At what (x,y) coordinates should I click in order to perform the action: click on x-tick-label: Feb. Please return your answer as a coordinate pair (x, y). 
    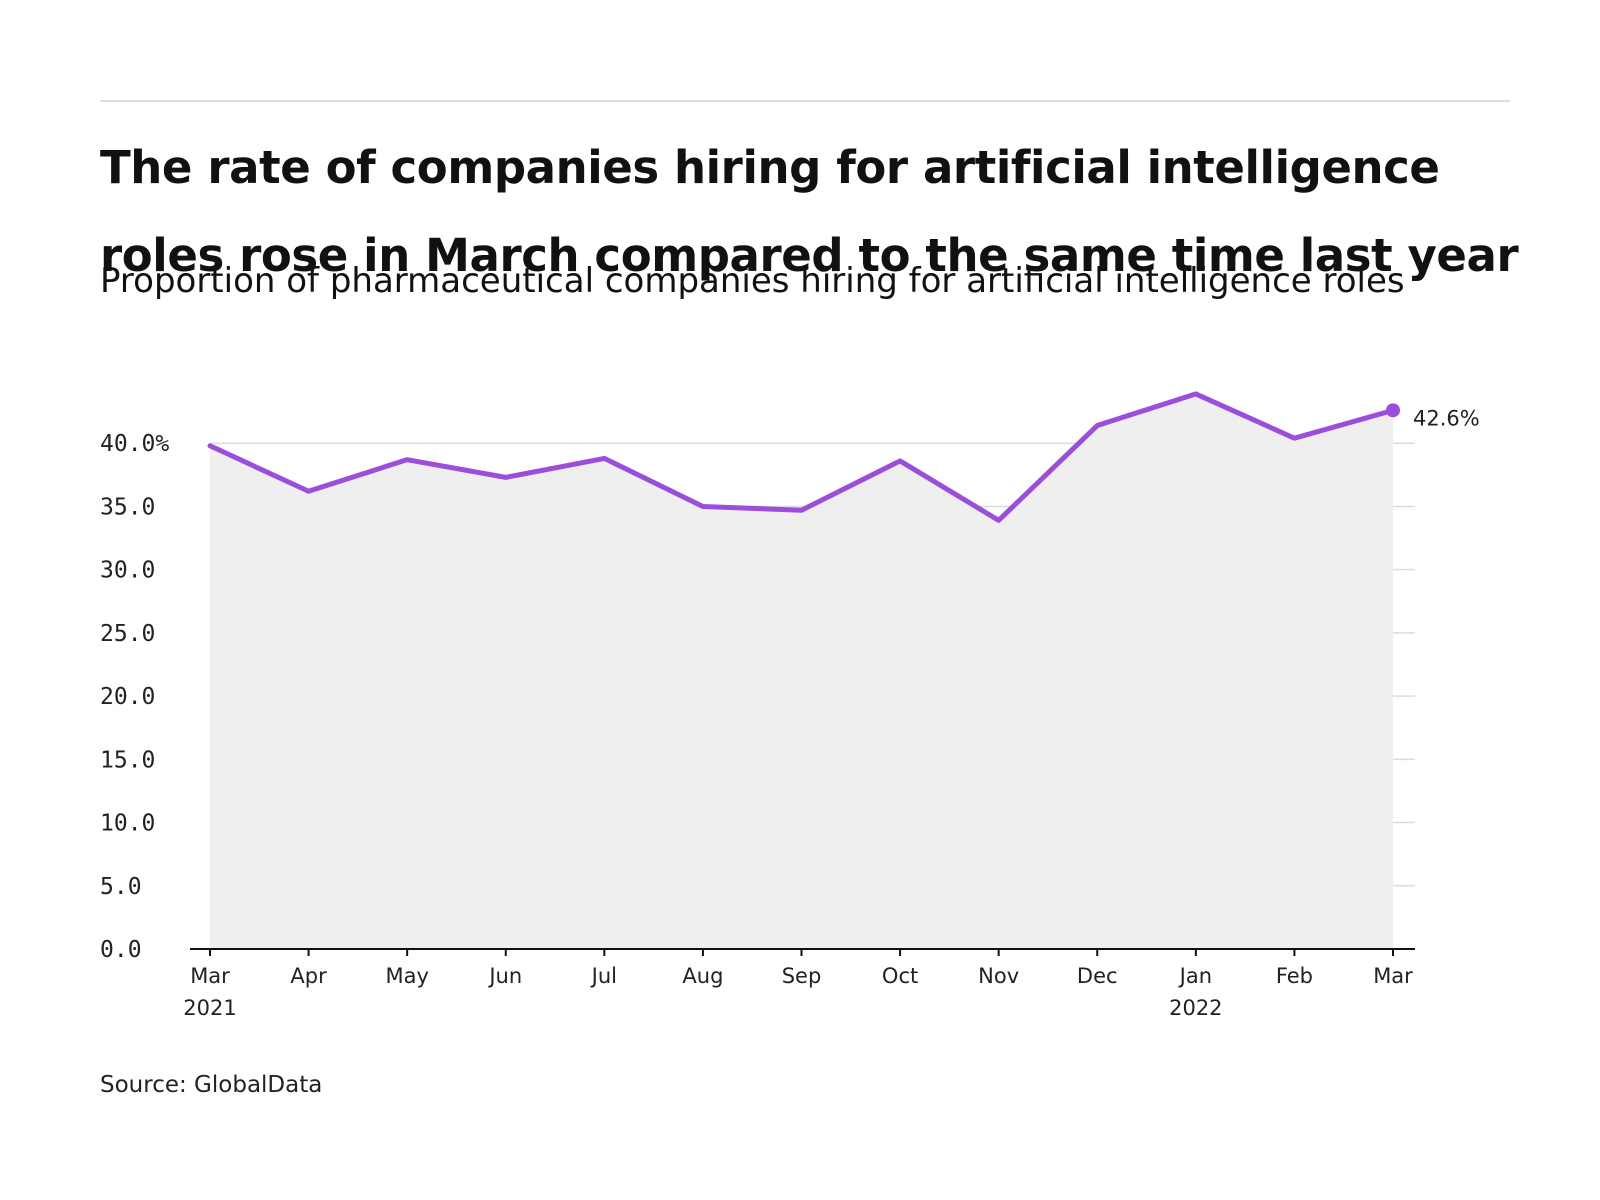
    Looking at the image, I should click on (1294, 976).